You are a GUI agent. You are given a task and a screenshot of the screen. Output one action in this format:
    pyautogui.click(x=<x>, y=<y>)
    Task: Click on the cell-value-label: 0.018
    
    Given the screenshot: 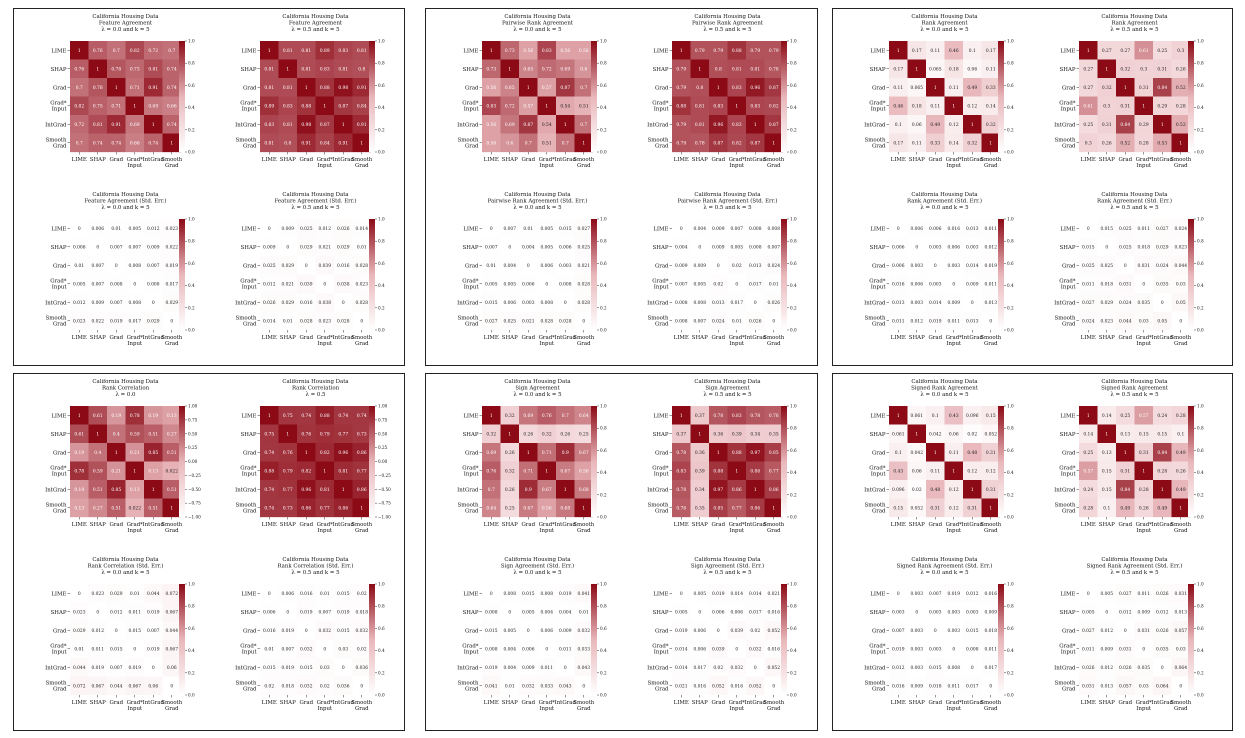 What is the action you would take?
    pyautogui.click(x=287, y=686)
    